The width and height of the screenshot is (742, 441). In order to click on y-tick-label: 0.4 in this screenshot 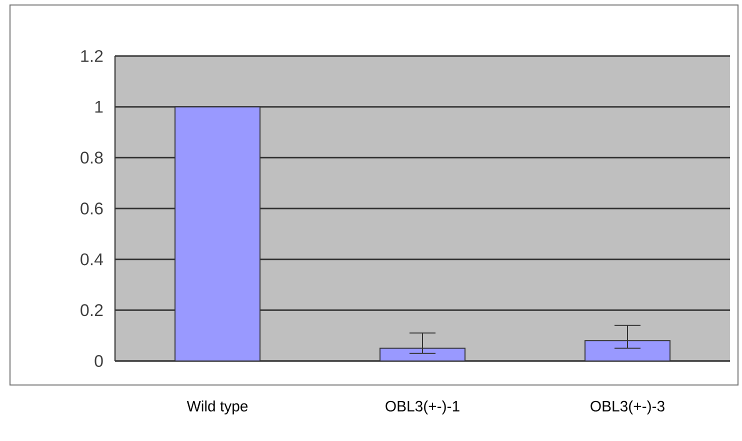, I will do `click(91, 259)`.